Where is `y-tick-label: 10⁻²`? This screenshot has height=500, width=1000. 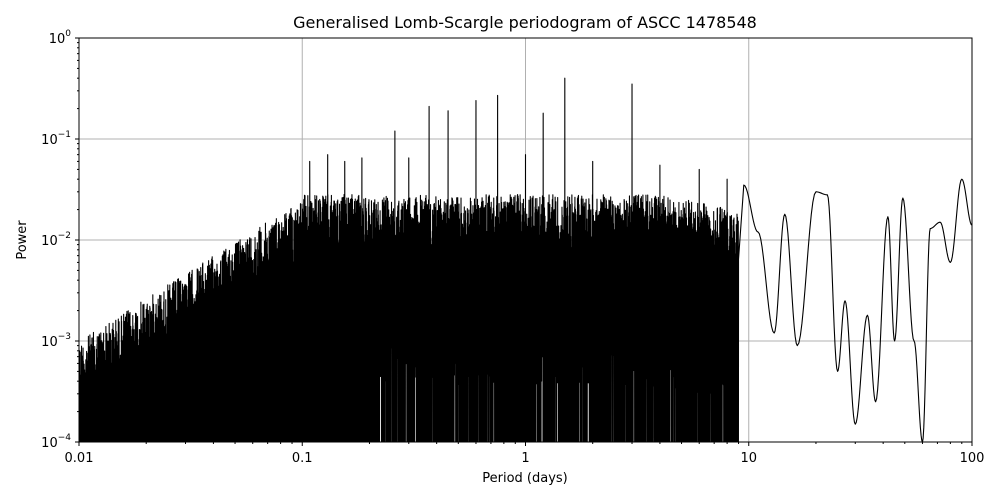
y-tick-label: 10⁻² is located at coordinates (56, 240).